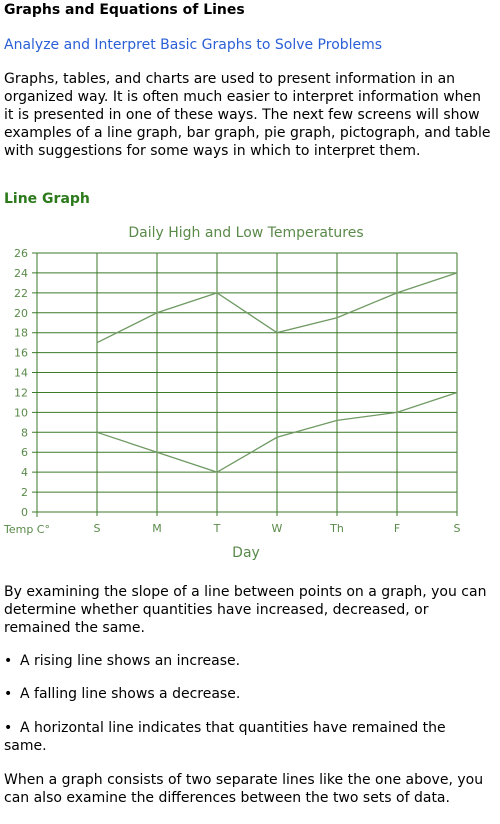 The image size is (500, 824). Describe the element at coordinates (124, 10) in the screenshot. I see `page-title: Graphs and Equations of Lines` at that location.